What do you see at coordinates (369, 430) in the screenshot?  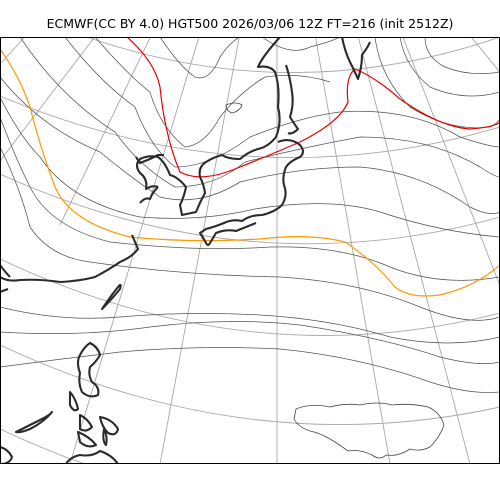 I see `landmass-outline` at bounding box center [369, 430].